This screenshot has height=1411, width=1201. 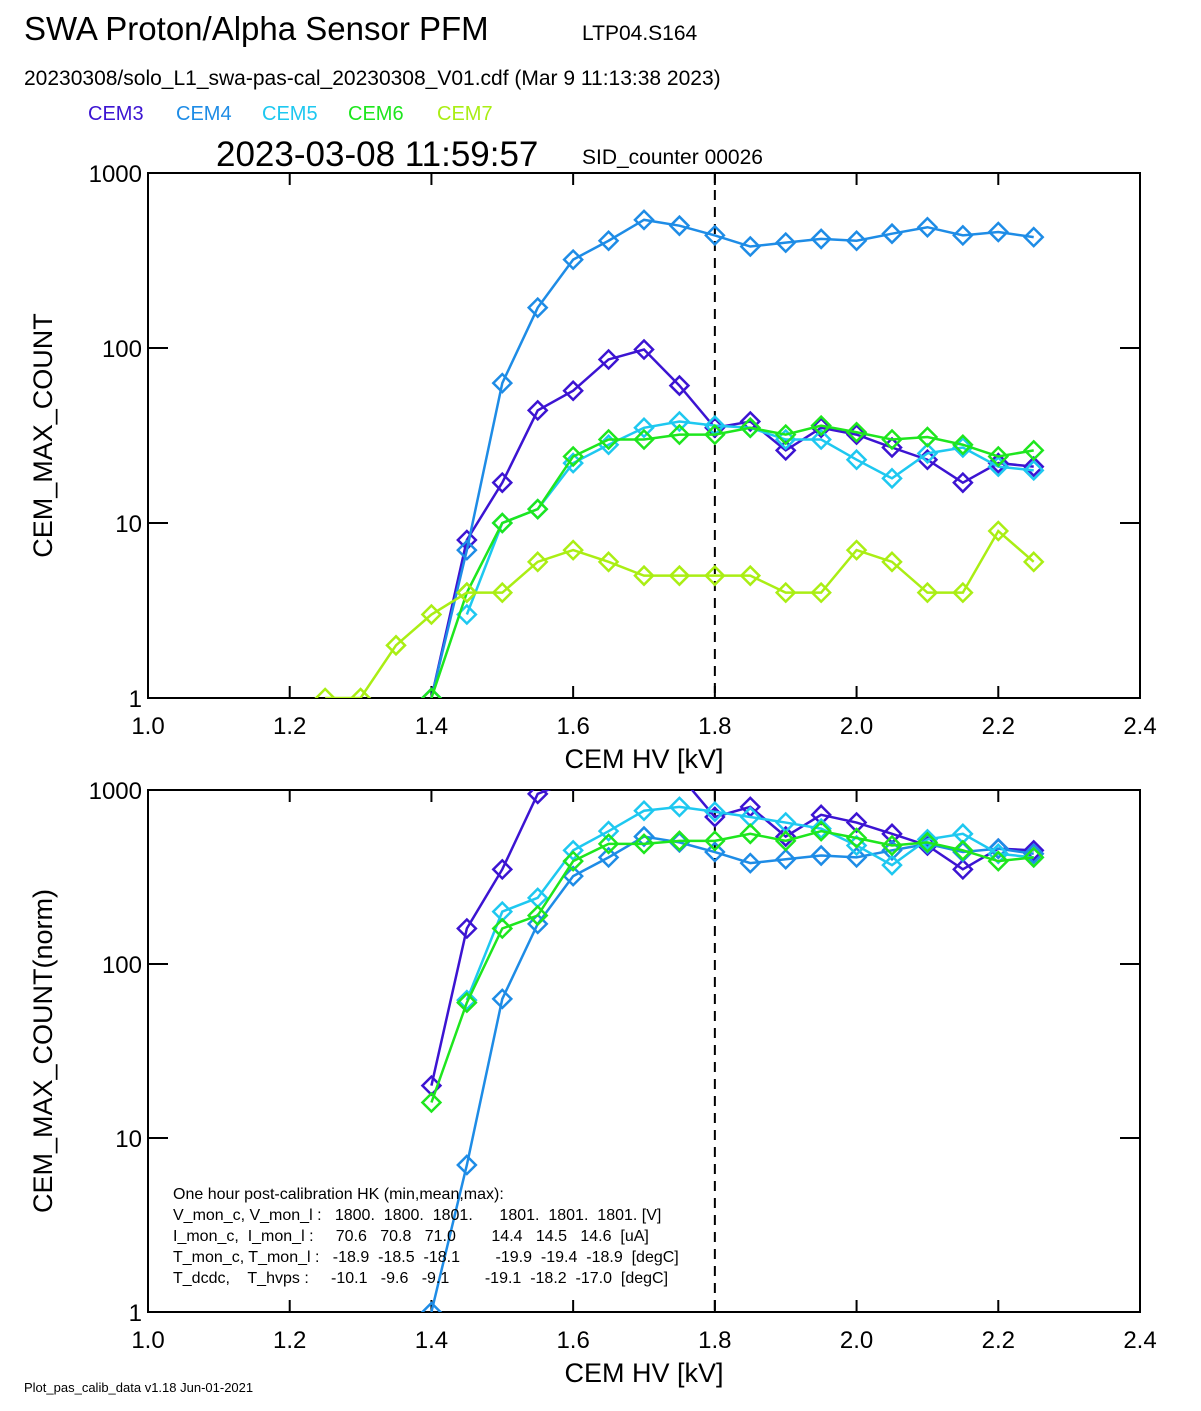 I want to click on legend-entry: CEM4, so click(x=204, y=114).